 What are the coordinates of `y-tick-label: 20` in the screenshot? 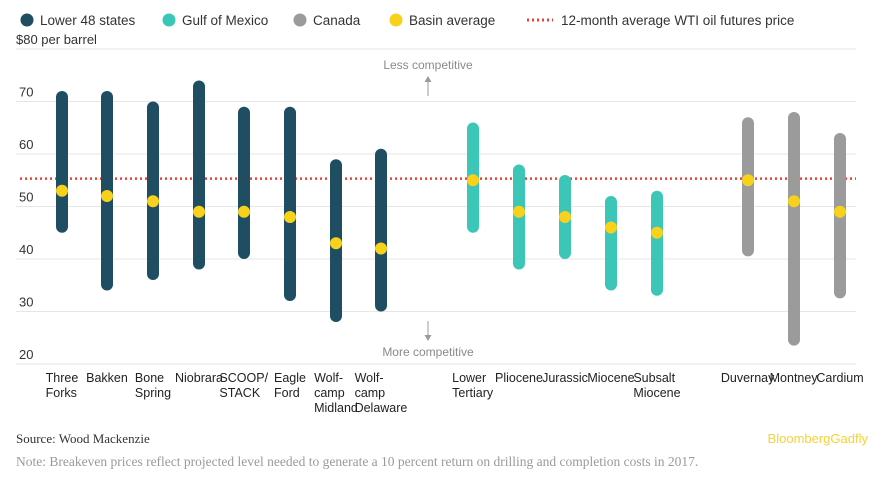 It's located at (26, 354).